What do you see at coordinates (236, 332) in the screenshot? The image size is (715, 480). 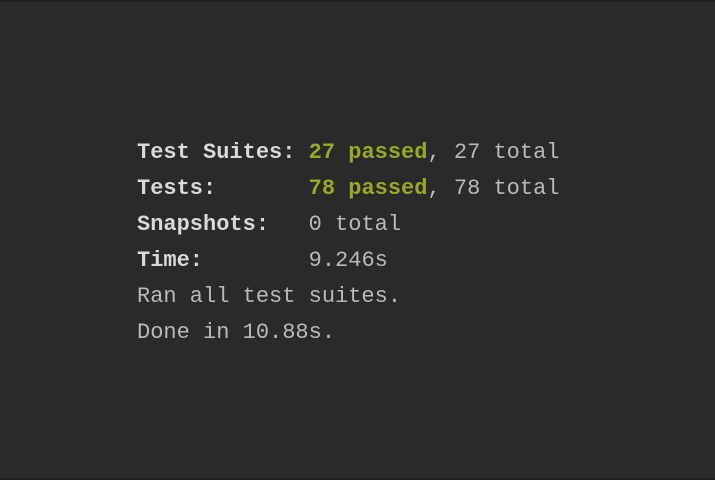 I see `done-text: Done in 10.88s.` at bounding box center [236, 332].